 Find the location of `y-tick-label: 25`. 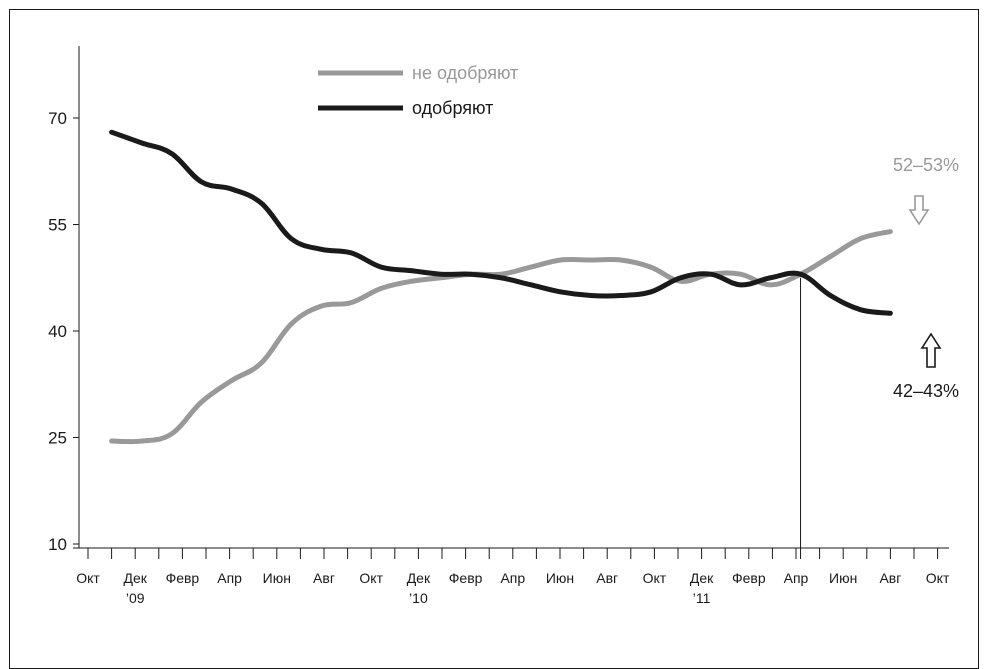

y-tick-label: 25 is located at coordinates (57, 438).